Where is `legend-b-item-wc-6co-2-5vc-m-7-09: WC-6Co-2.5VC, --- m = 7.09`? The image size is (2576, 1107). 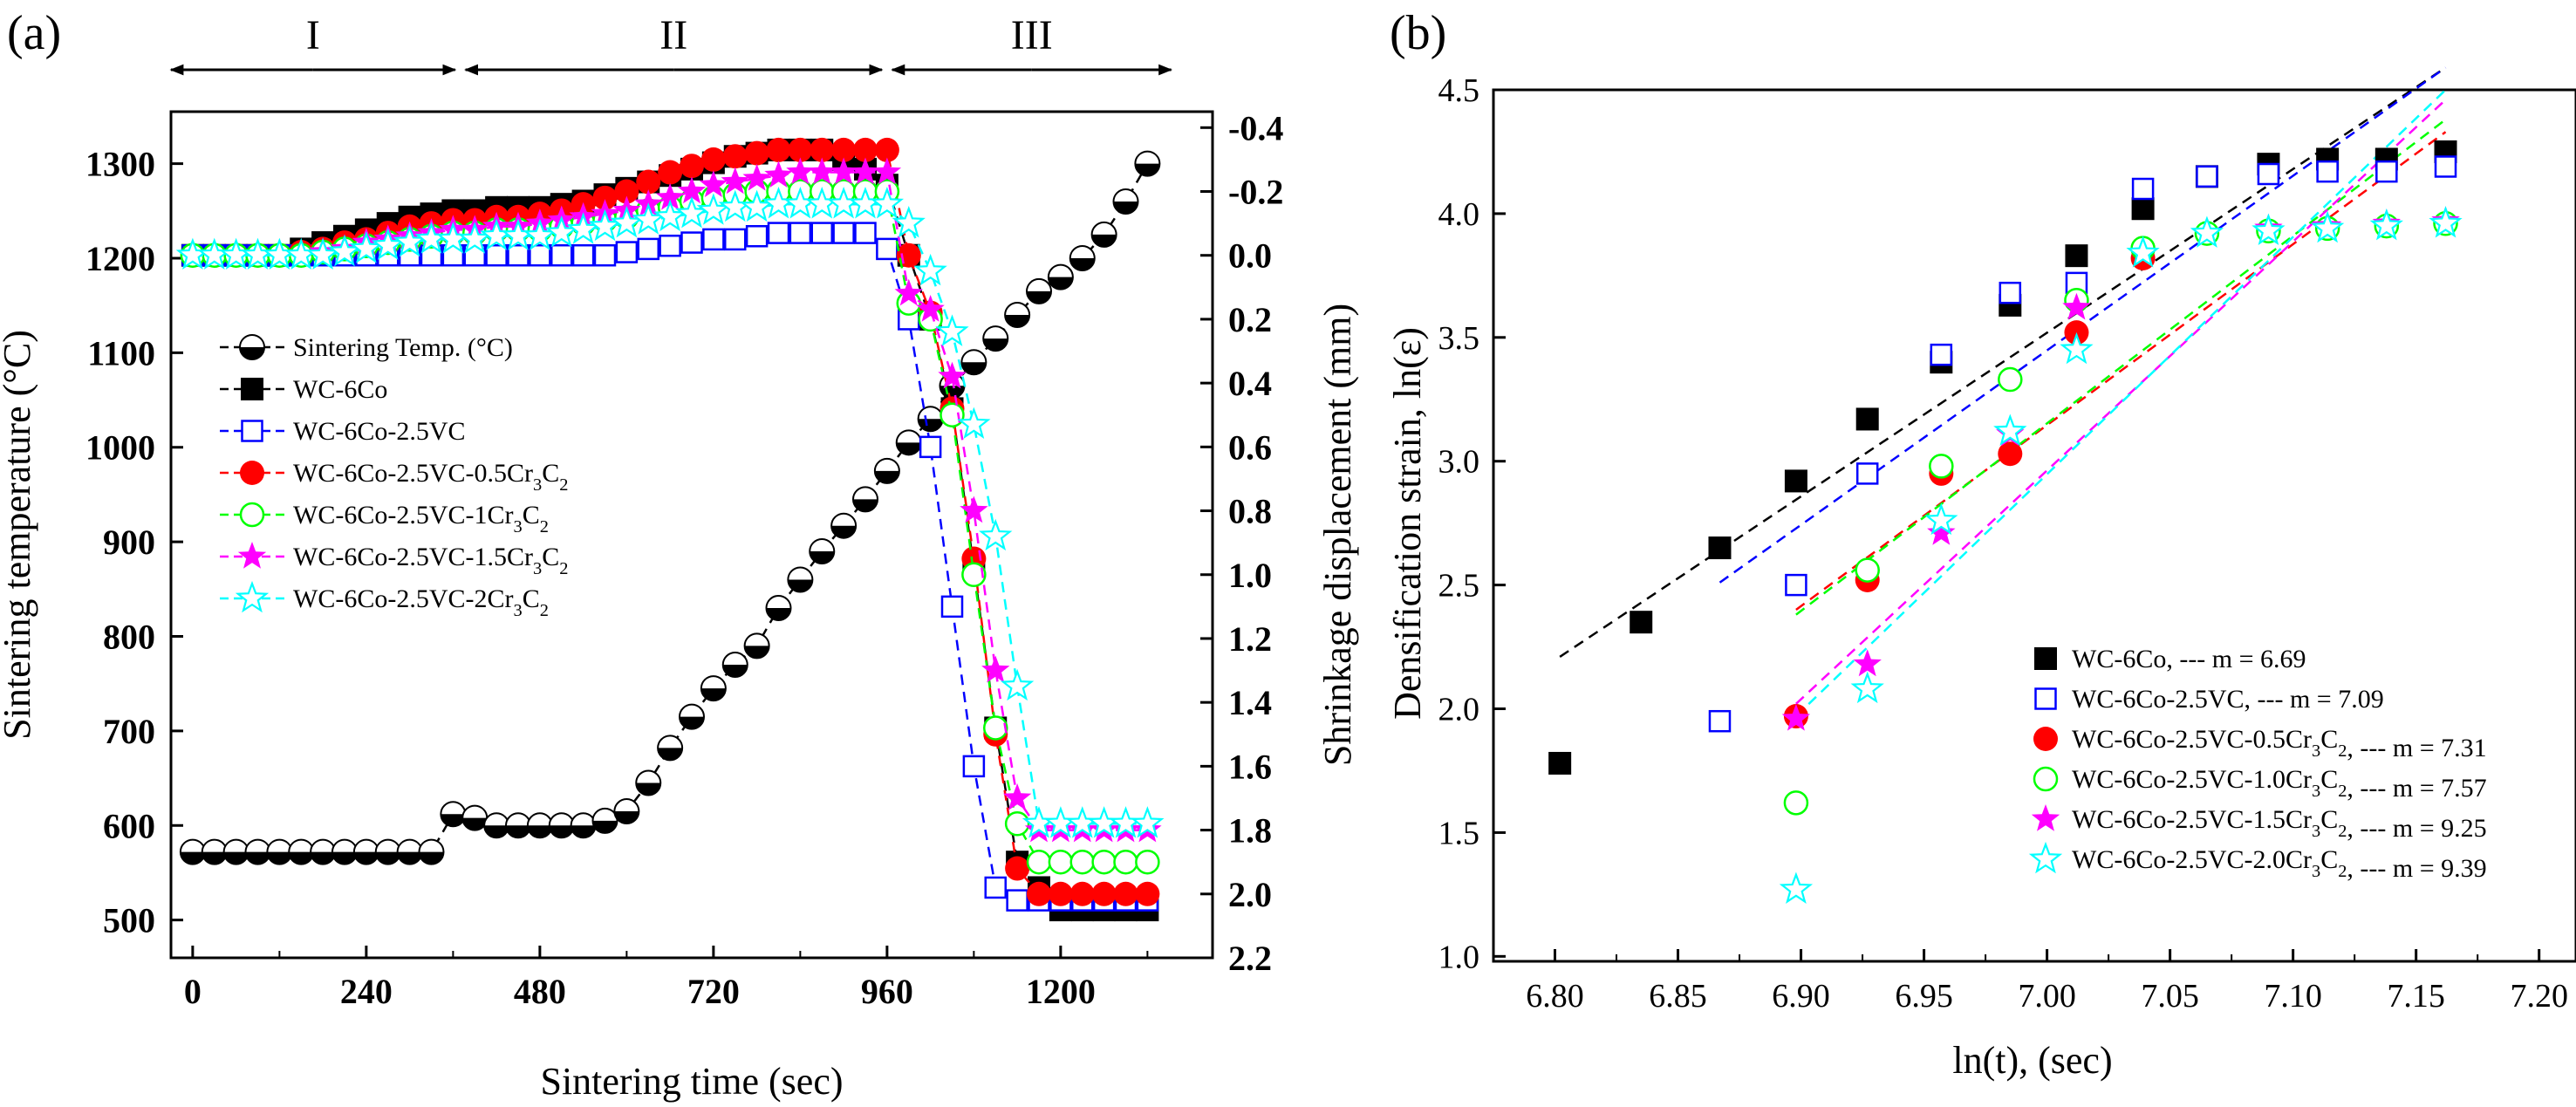 legend-b-item-wc-6co-2-5vc-m-7-09: WC-6Co-2.5VC, --- m = 7.09 is located at coordinates (2209, 699).